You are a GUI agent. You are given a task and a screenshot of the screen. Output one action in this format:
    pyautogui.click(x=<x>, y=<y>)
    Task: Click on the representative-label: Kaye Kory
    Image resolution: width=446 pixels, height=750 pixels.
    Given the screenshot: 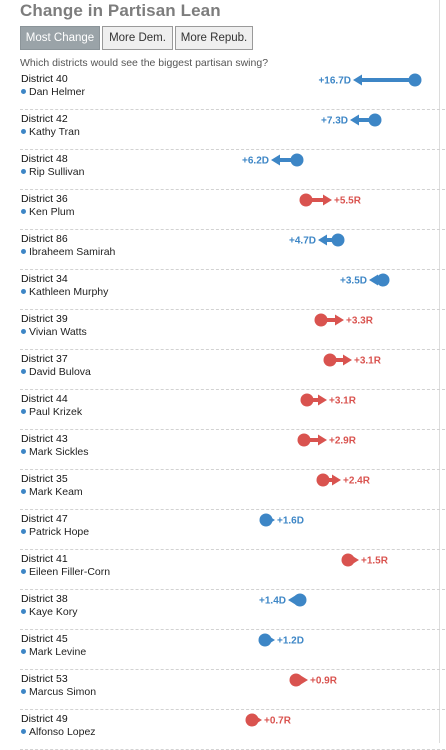 What is the action you would take?
    pyautogui.click(x=53, y=612)
    